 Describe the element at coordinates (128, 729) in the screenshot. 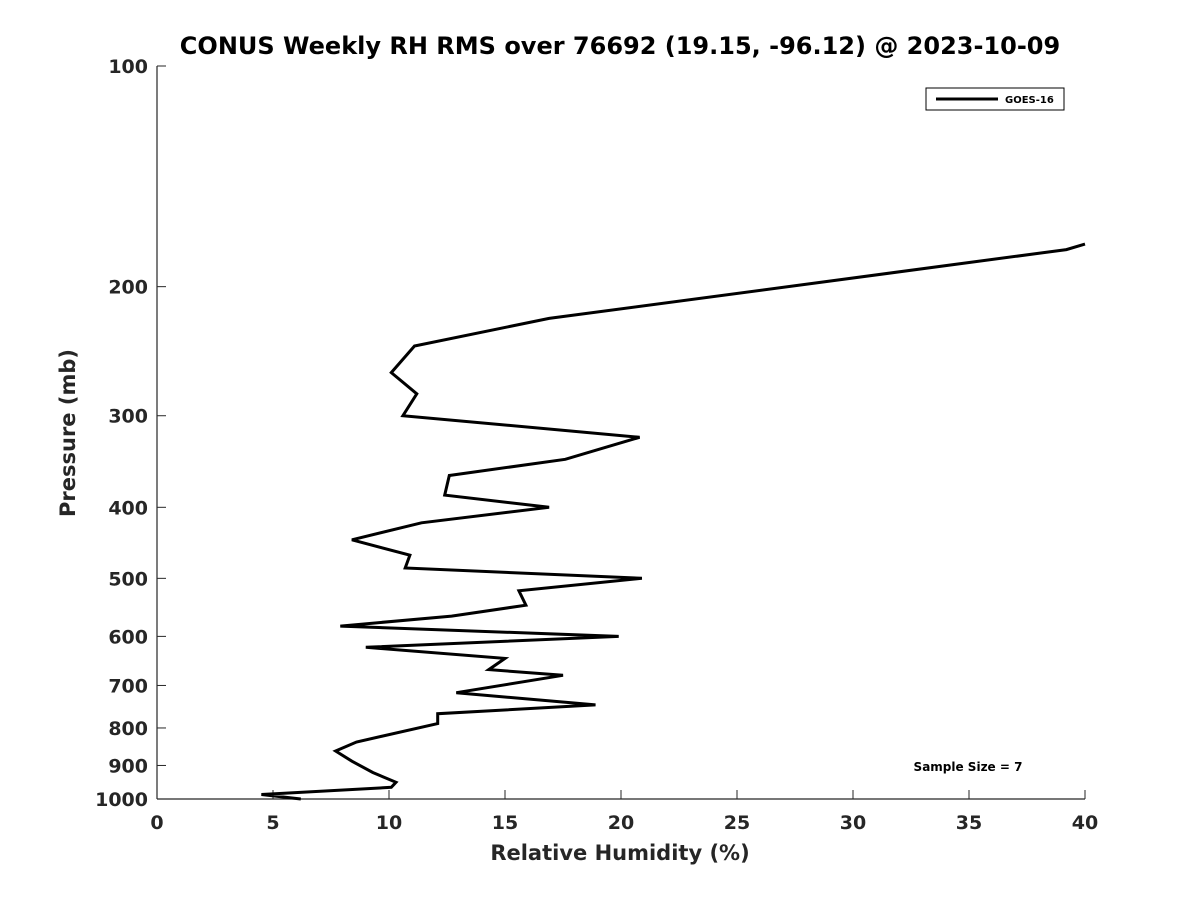

I see `y-tick-label: 800` at that location.